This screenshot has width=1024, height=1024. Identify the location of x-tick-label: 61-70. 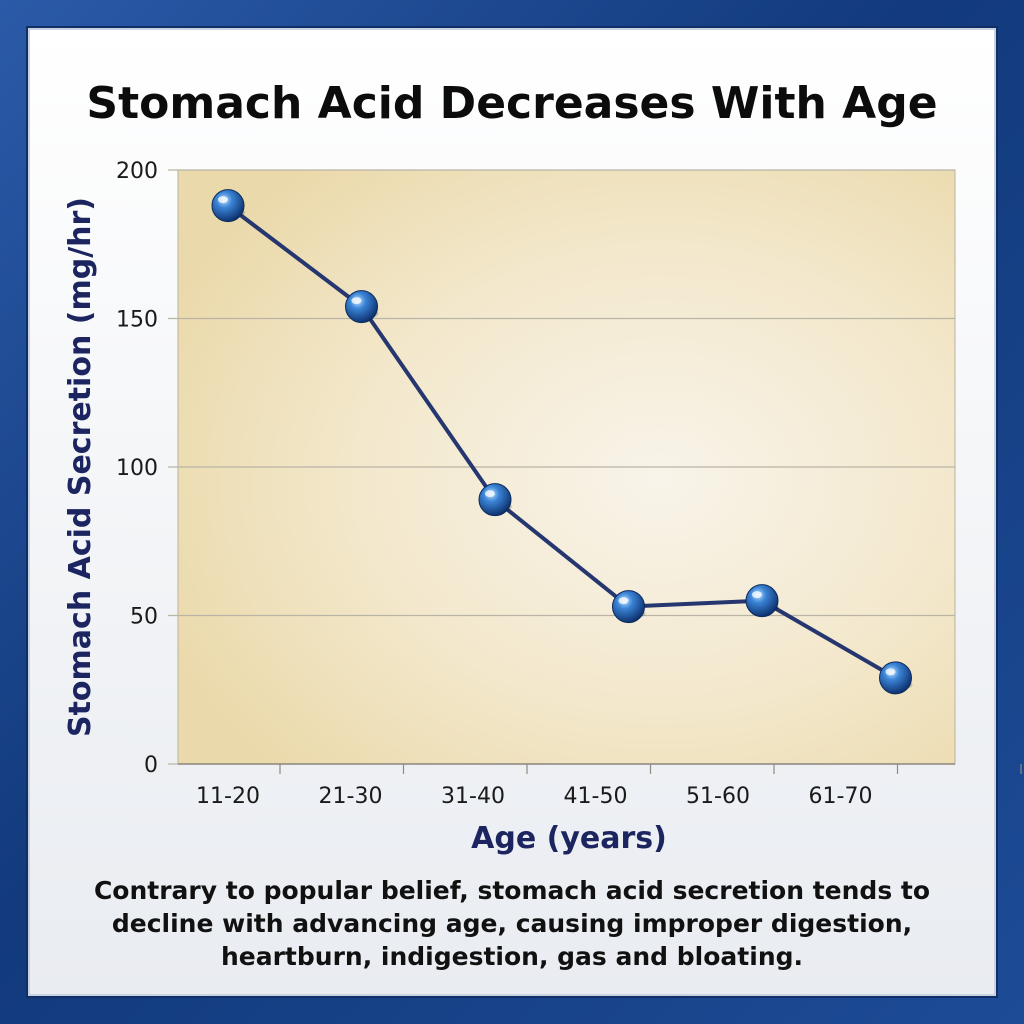
(841, 796).